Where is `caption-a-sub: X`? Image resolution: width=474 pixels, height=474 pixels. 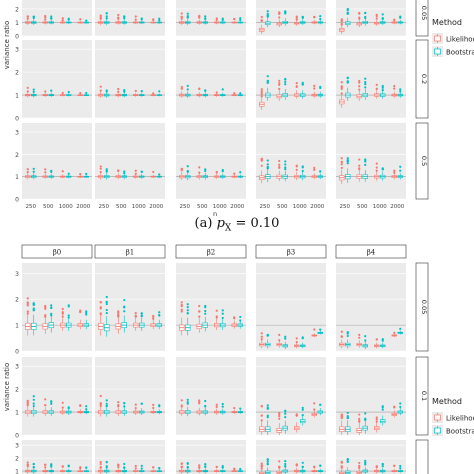
caption-a-sub: X is located at coordinates (228, 228).